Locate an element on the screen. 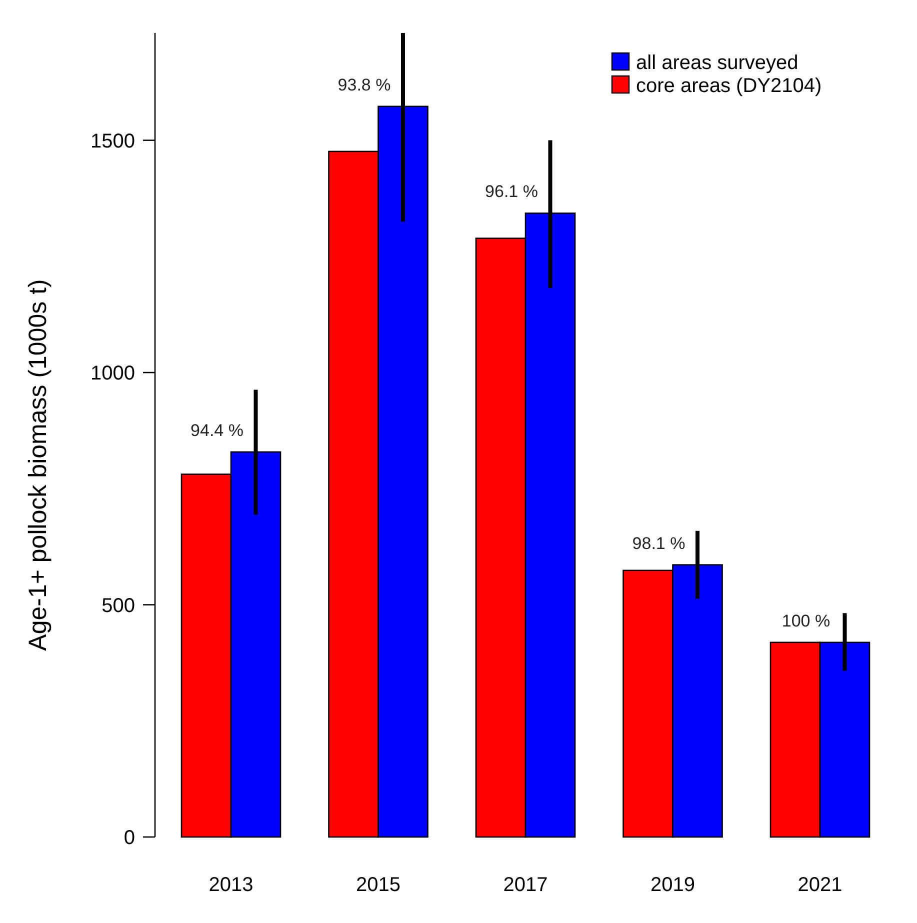  x-tick-label: 2015 is located at coordinates (378, 885).